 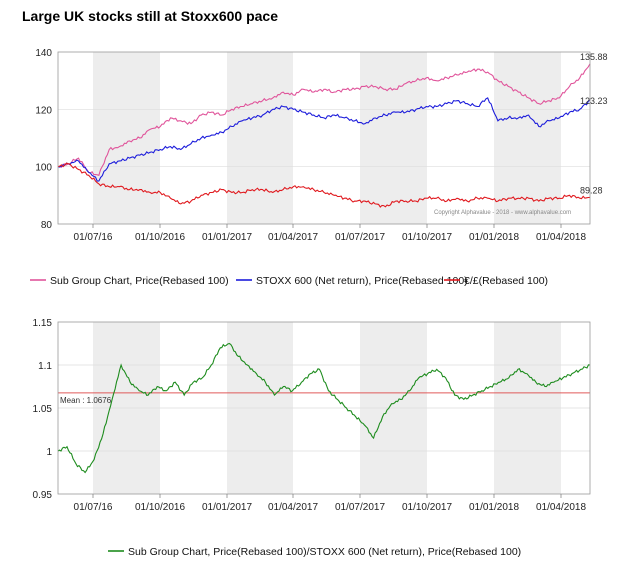 I want to click on chart2-y-axis: 0.95 1 1.05 1.1 1.15, so click(x=43, y=409).